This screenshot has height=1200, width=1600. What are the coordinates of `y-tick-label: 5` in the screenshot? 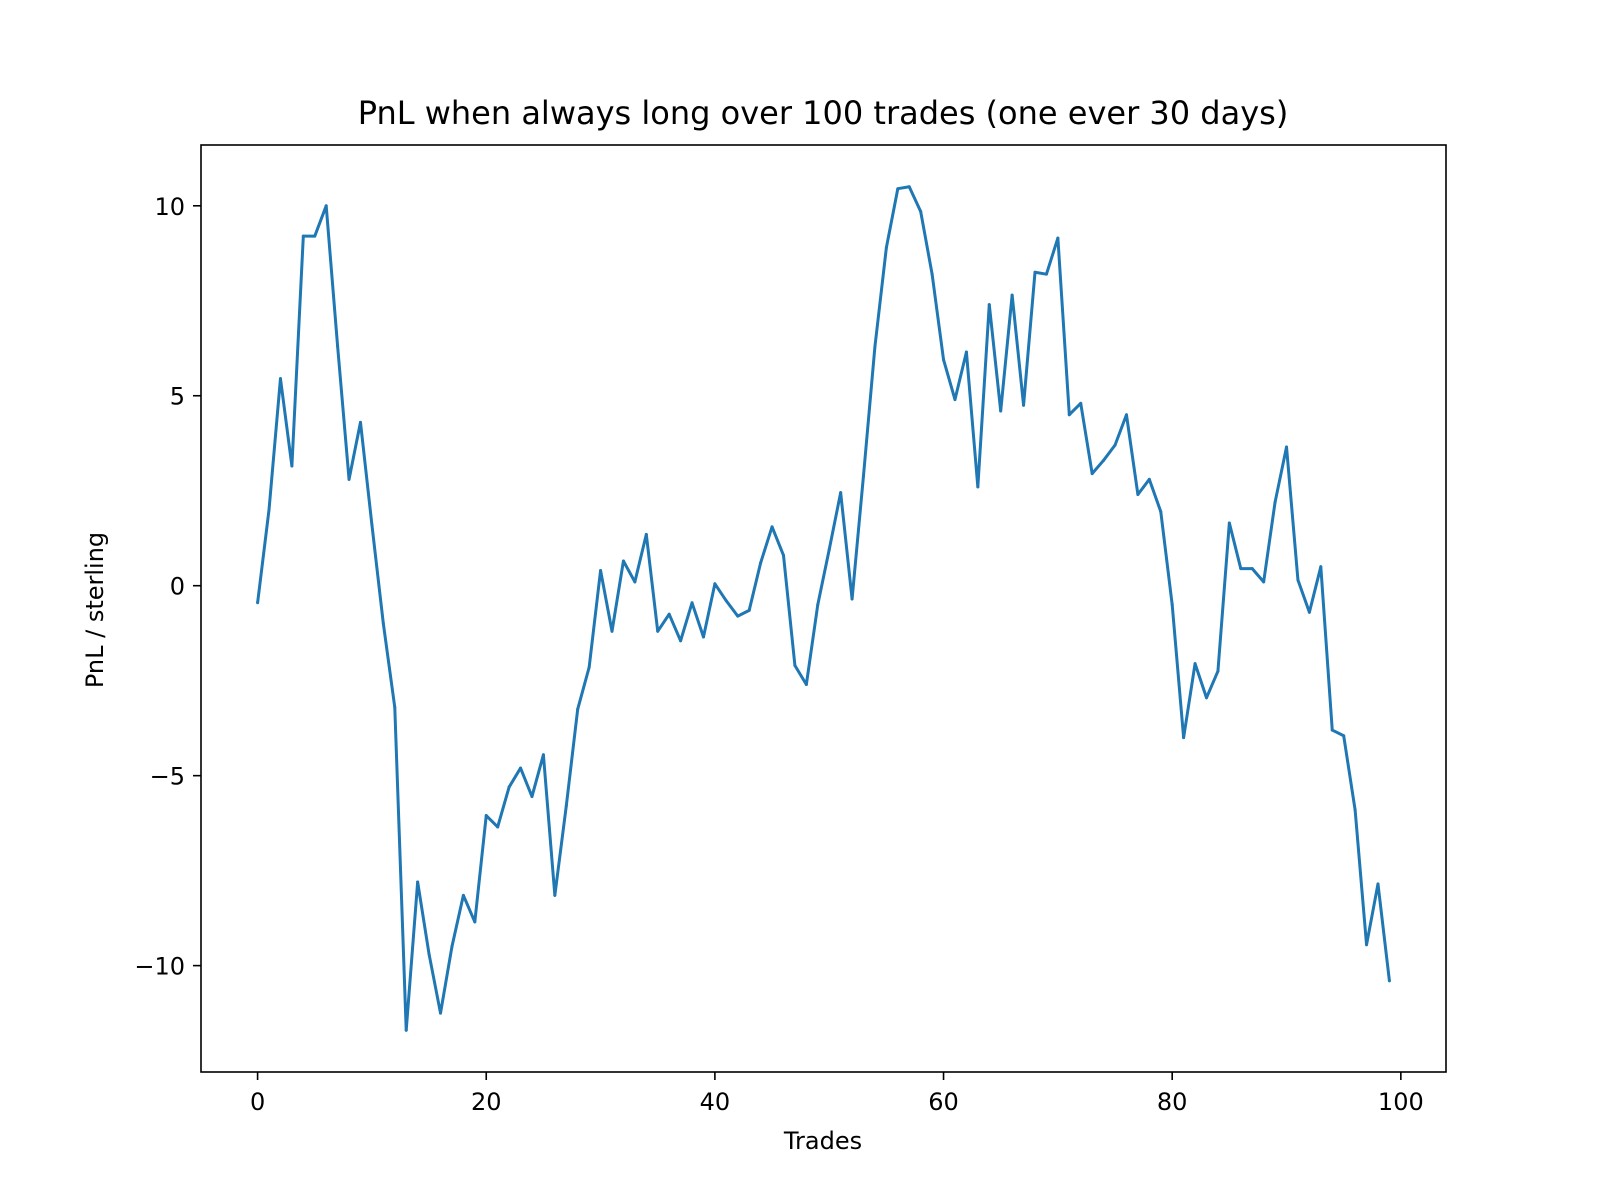 It's located at (177, 397).